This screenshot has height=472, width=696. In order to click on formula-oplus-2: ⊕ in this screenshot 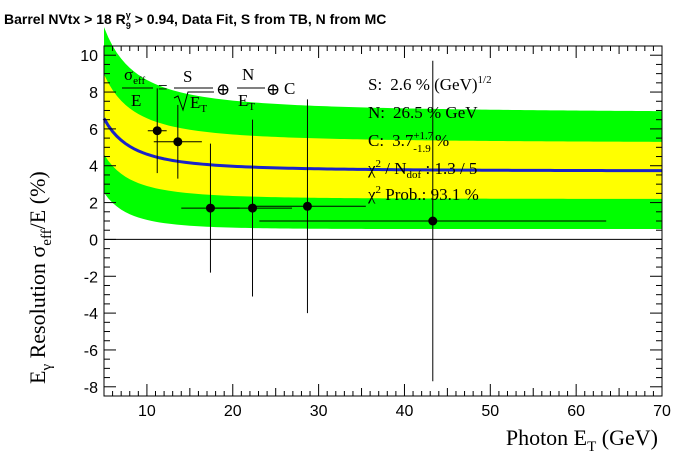, I will do `click(273, 89)`.